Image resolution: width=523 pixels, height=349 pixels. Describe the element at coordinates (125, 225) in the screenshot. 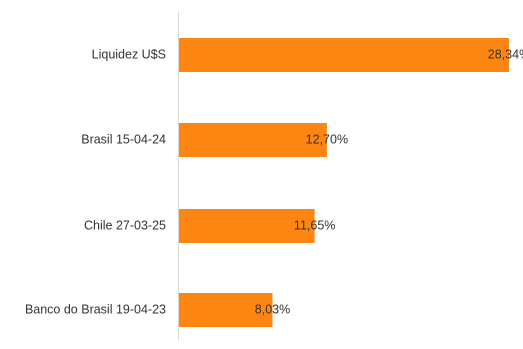

I see `category-label-2: Chile 27-03-25` at that location.